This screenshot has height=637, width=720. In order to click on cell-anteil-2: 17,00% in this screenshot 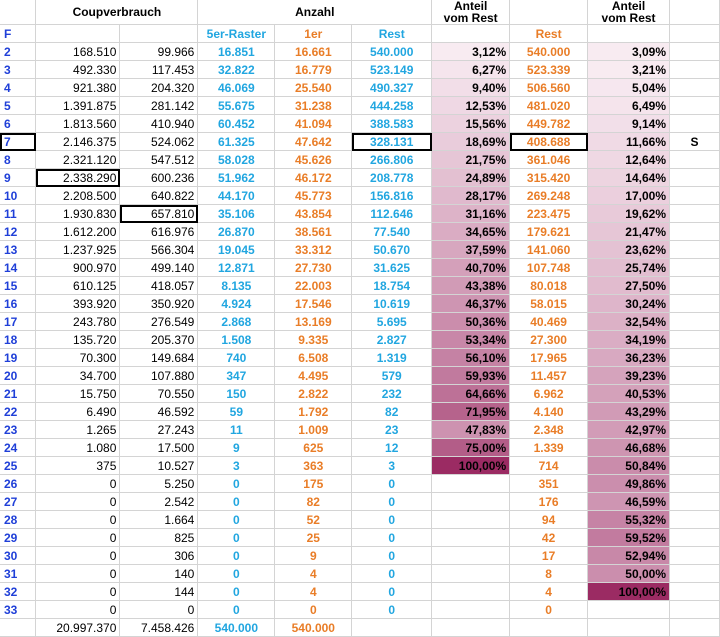, I will do `click(628, 195)`.